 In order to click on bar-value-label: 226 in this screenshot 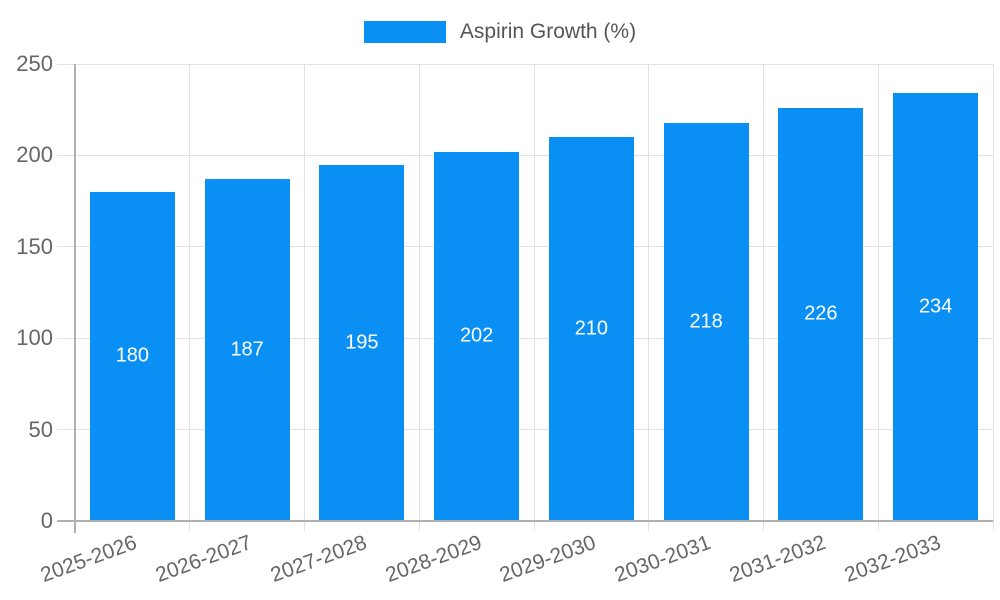, I will do `click(821, 313)`.